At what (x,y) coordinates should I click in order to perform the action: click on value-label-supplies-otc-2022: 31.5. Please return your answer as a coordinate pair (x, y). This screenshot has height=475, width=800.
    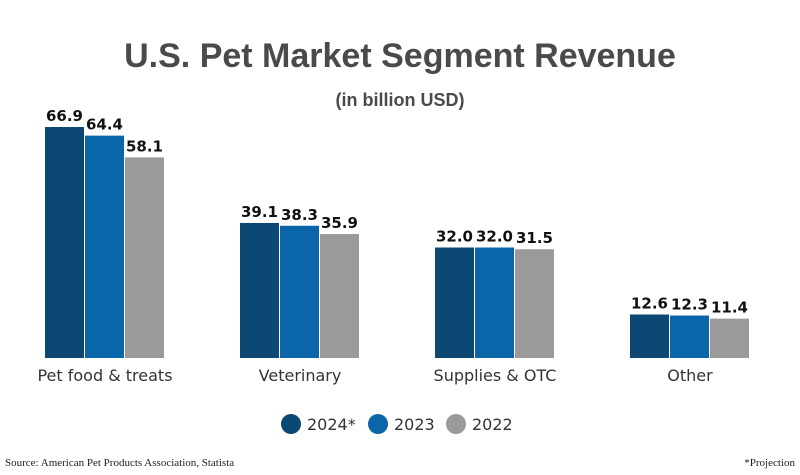
    Looking at the image, I should click on (534, 238).